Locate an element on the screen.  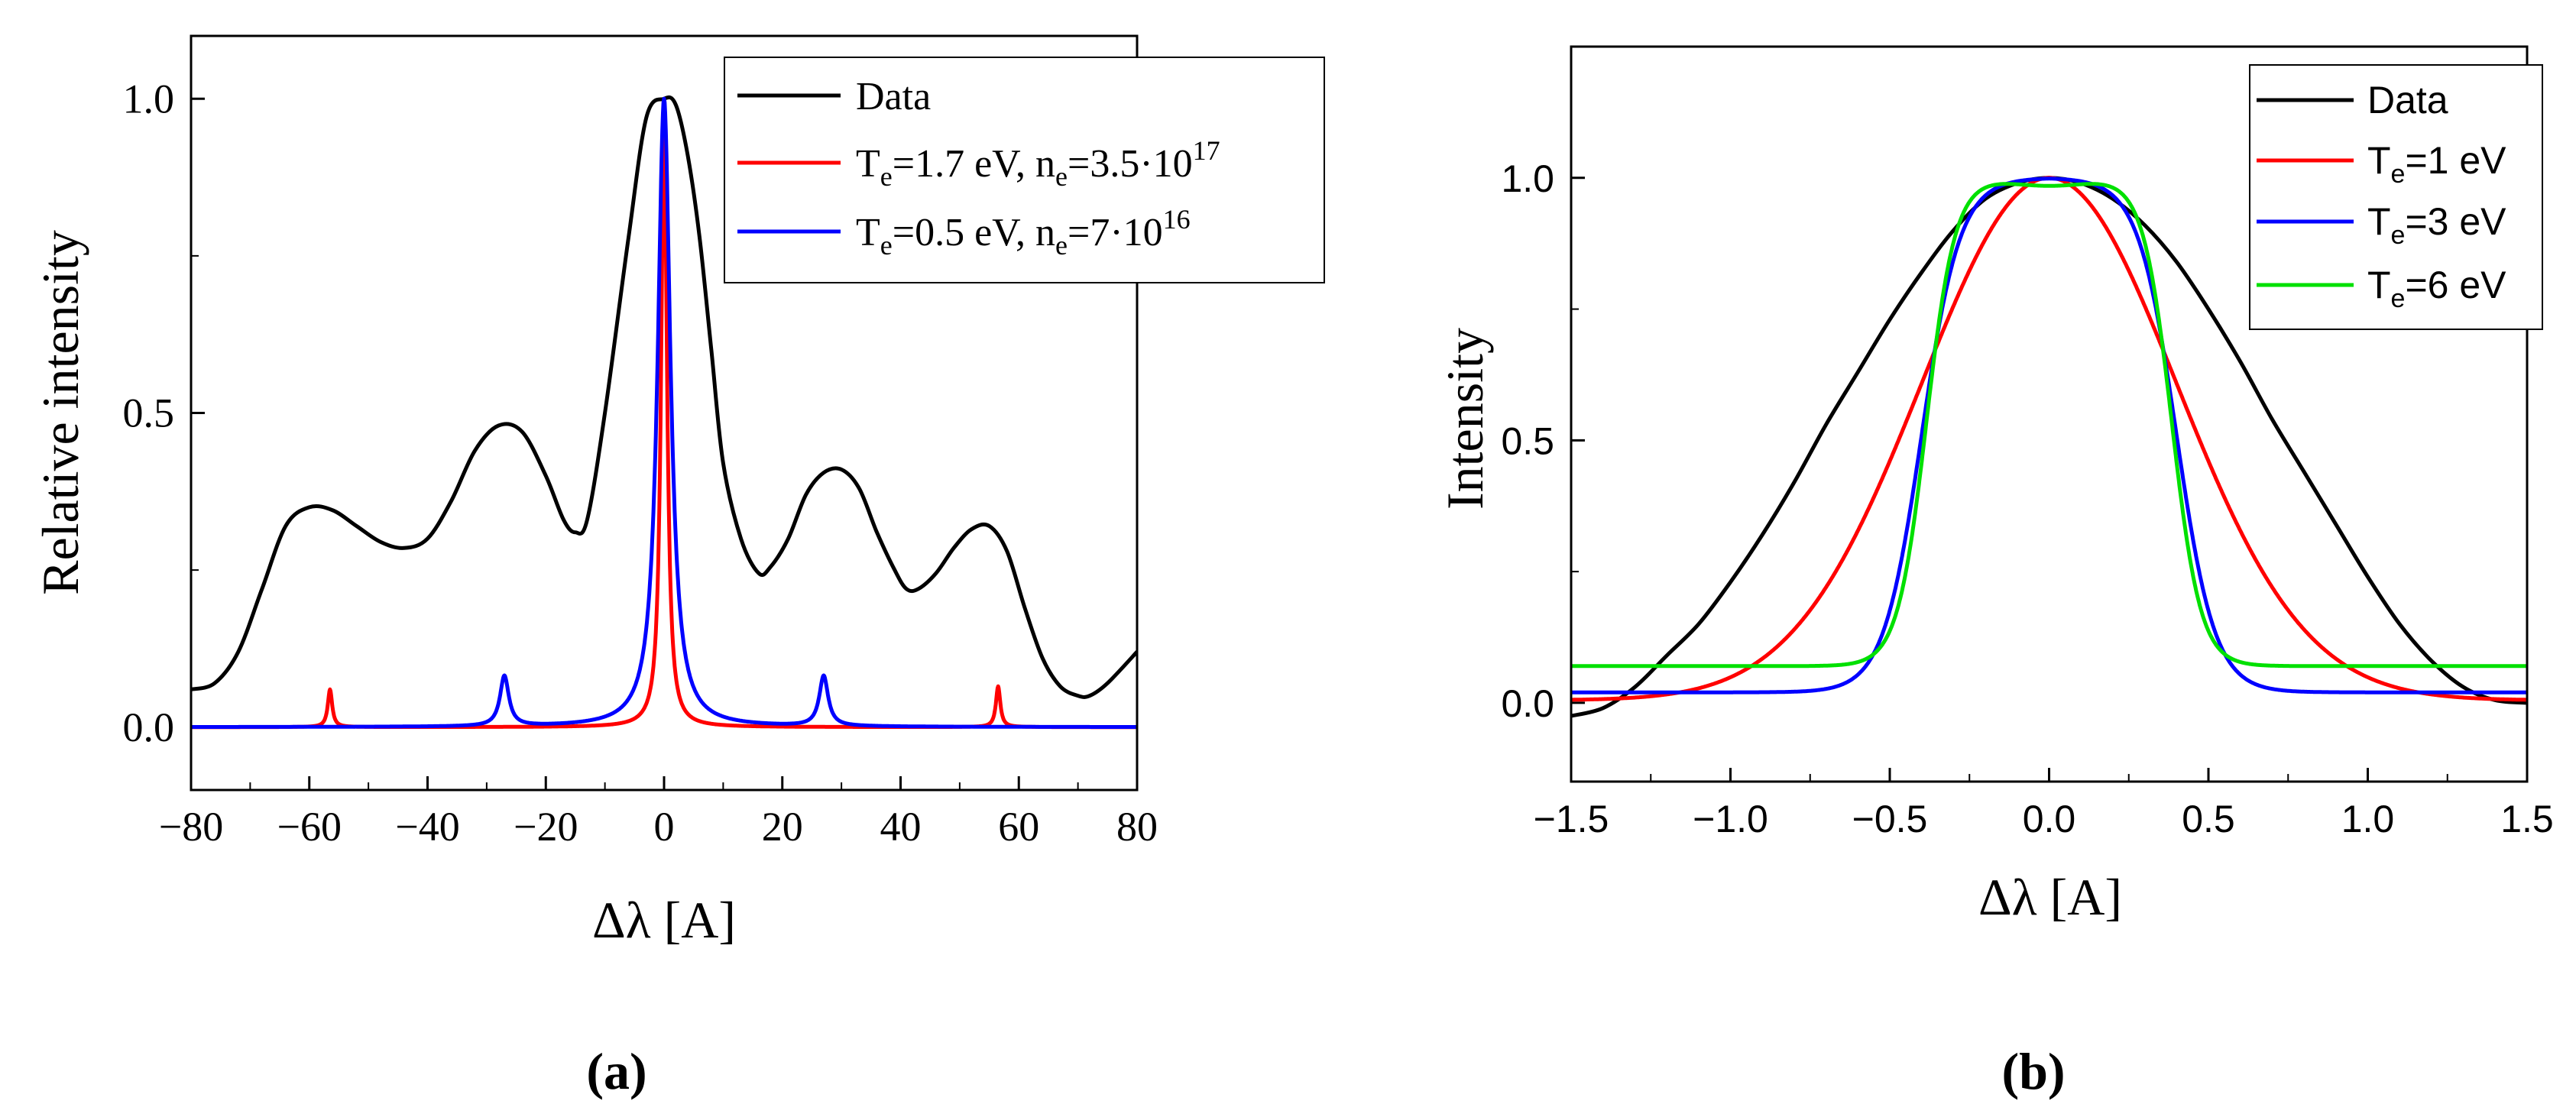
panel-b-xtick-label: 1.0 is located at coordinates (2368, 819).